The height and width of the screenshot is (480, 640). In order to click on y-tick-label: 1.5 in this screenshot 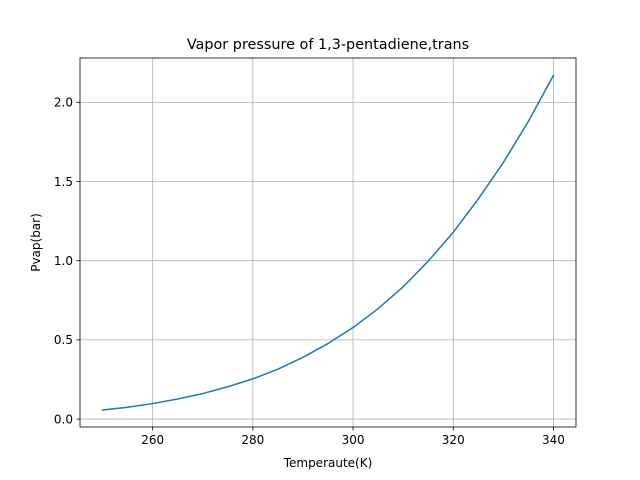, I will do `click(63, 182)`.